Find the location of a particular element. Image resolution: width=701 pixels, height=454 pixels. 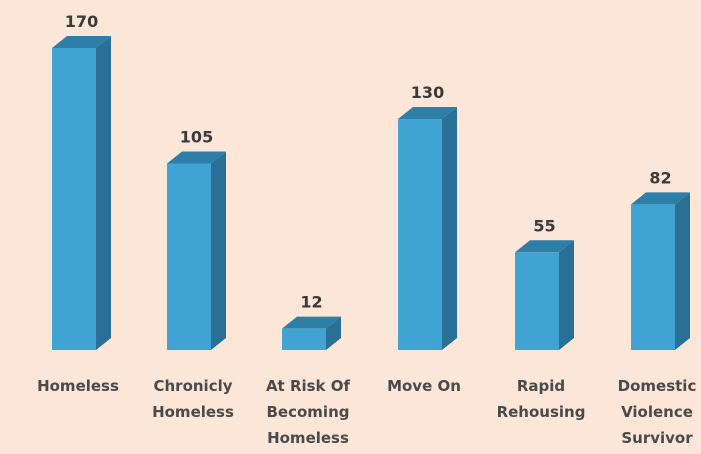

category-label-line: Move On is located at coordinates (424, 386).